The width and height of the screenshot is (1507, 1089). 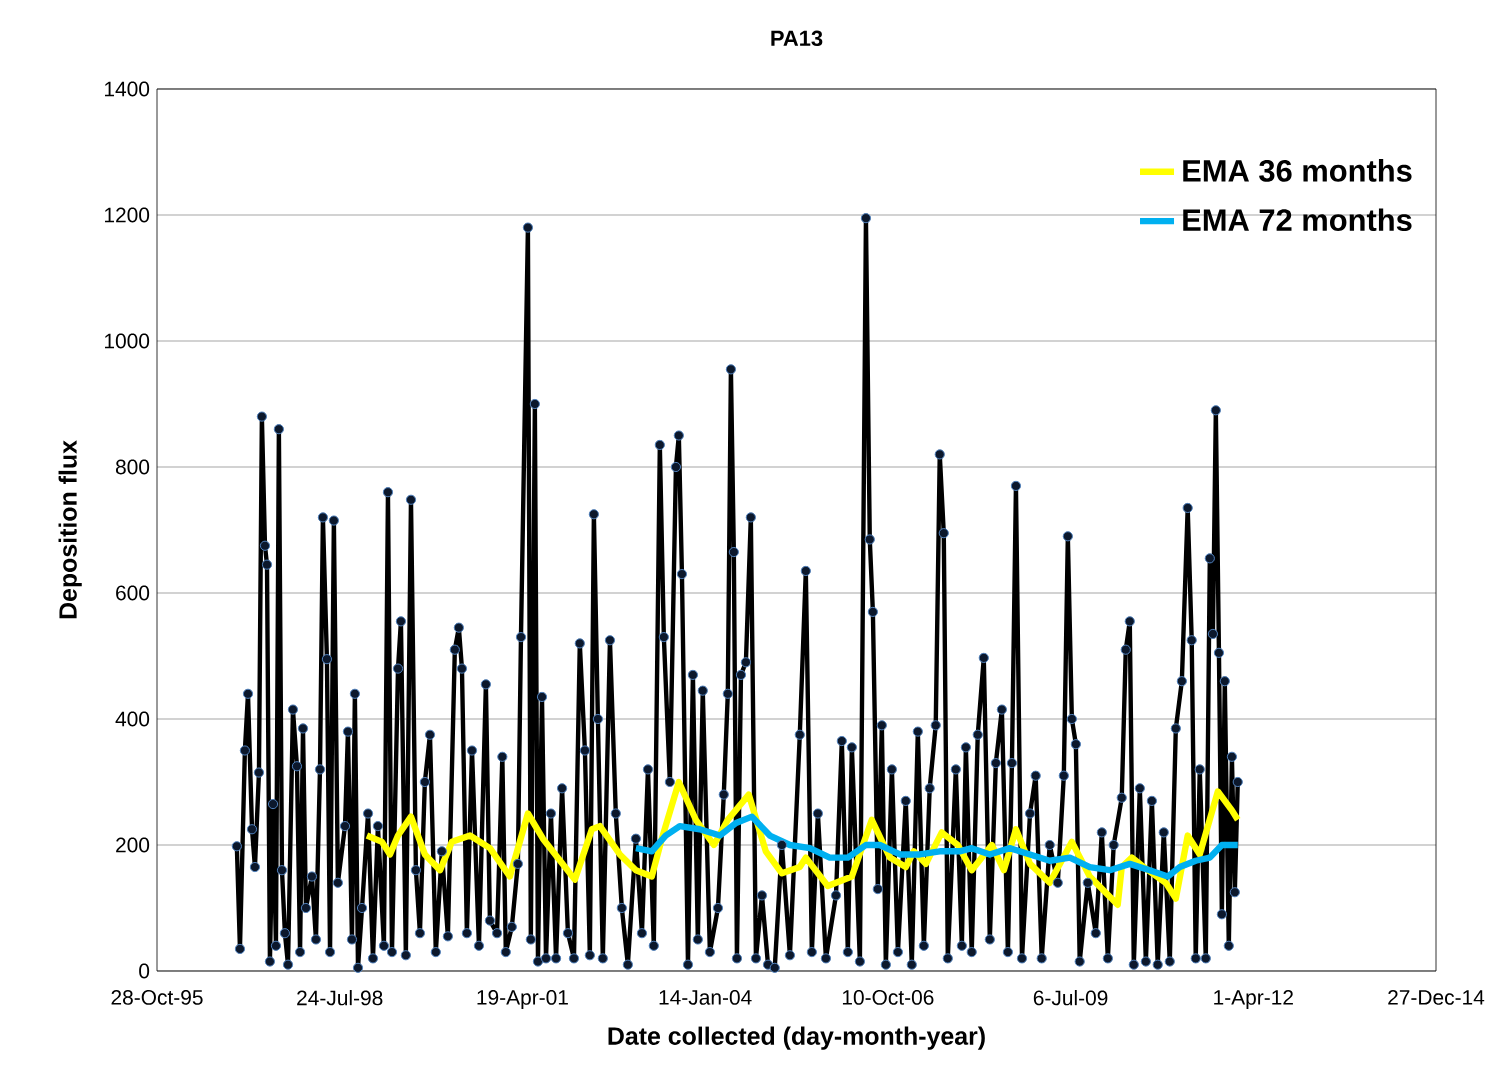 What do you see at coordinates (888, 997) in the screenshot?
I see `x-tick-label: 10-Oct-06` at bounding box center [888, 997].